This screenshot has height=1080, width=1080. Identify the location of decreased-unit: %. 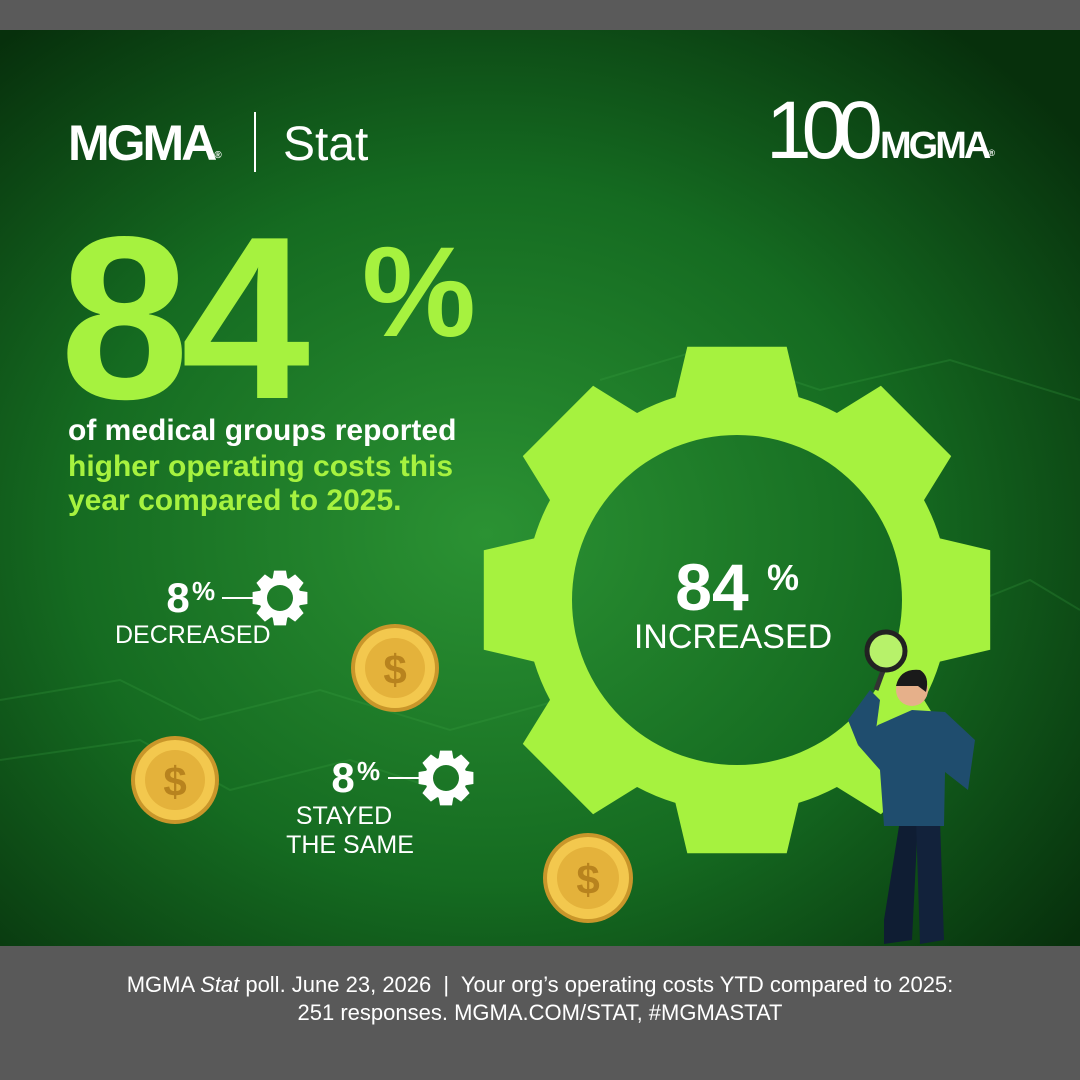
(203, 591).